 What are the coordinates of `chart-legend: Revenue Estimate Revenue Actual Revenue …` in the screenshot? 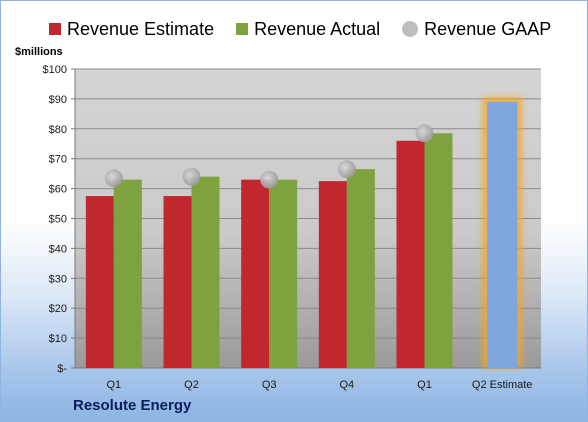 It's located at (311, 29).